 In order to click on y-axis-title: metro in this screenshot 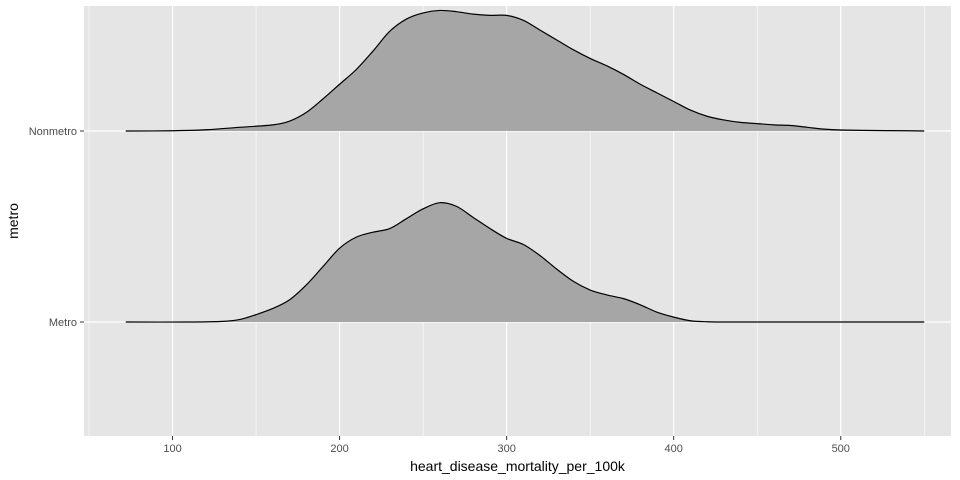, I will do `click(13, 221)`.